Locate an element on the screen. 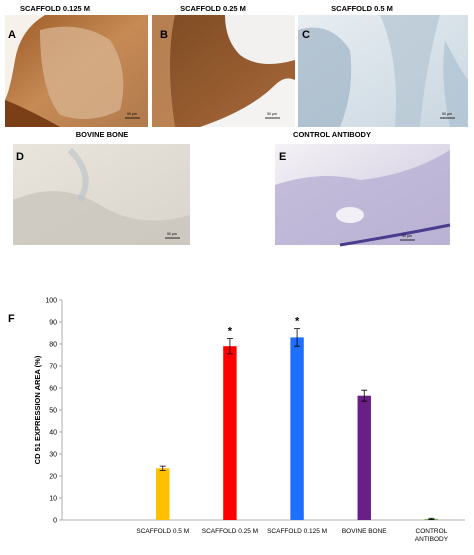  y-tick-label: 80 is located at coordinates (53, 345).